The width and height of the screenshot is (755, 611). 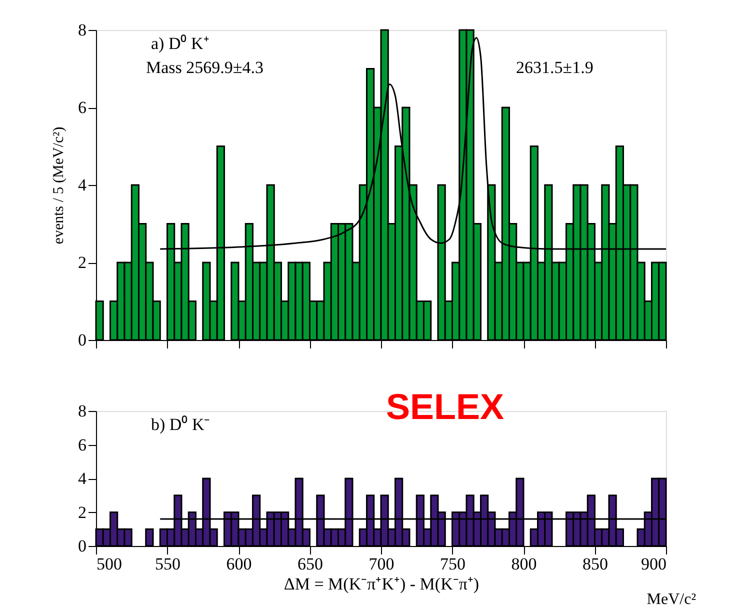 What do you see at coordinates (382, 584) in the screenshot?
I see `x-axis-title: ΔM = M(K⁻π⁺K⁺) - M(K⁻π⁺)` at bounding box center [382, 584].